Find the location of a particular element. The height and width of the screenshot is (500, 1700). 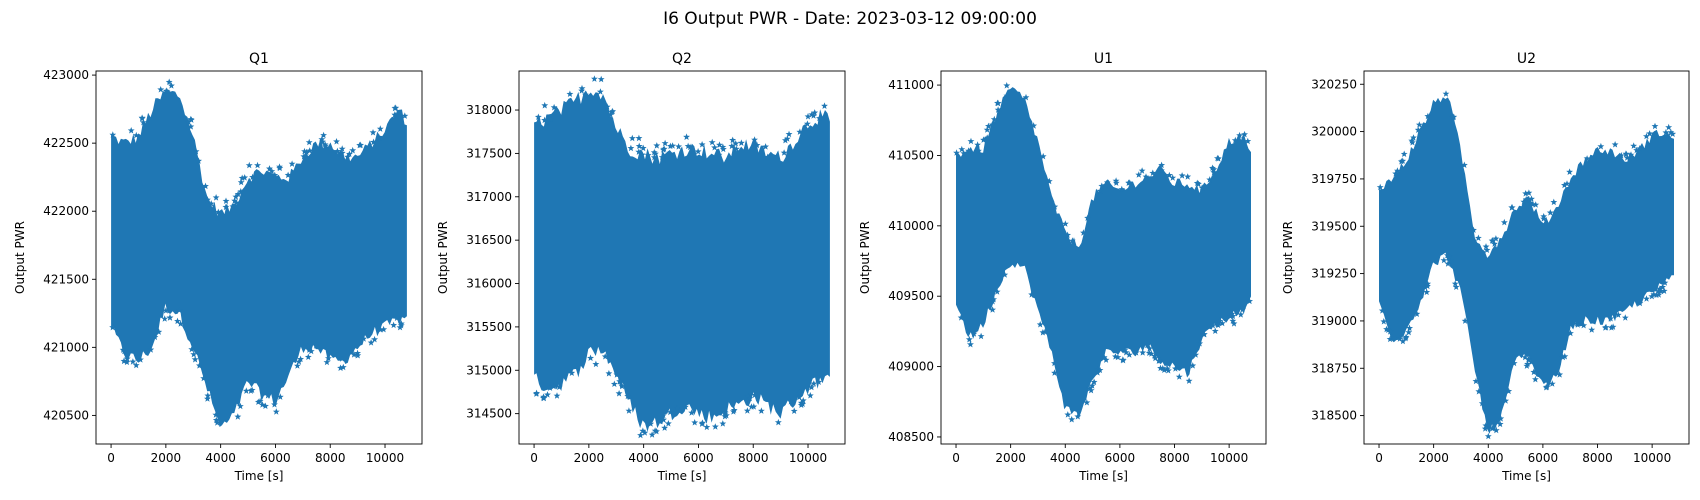

x-tick-label: 4000 is located at coordinates (1488, 458).